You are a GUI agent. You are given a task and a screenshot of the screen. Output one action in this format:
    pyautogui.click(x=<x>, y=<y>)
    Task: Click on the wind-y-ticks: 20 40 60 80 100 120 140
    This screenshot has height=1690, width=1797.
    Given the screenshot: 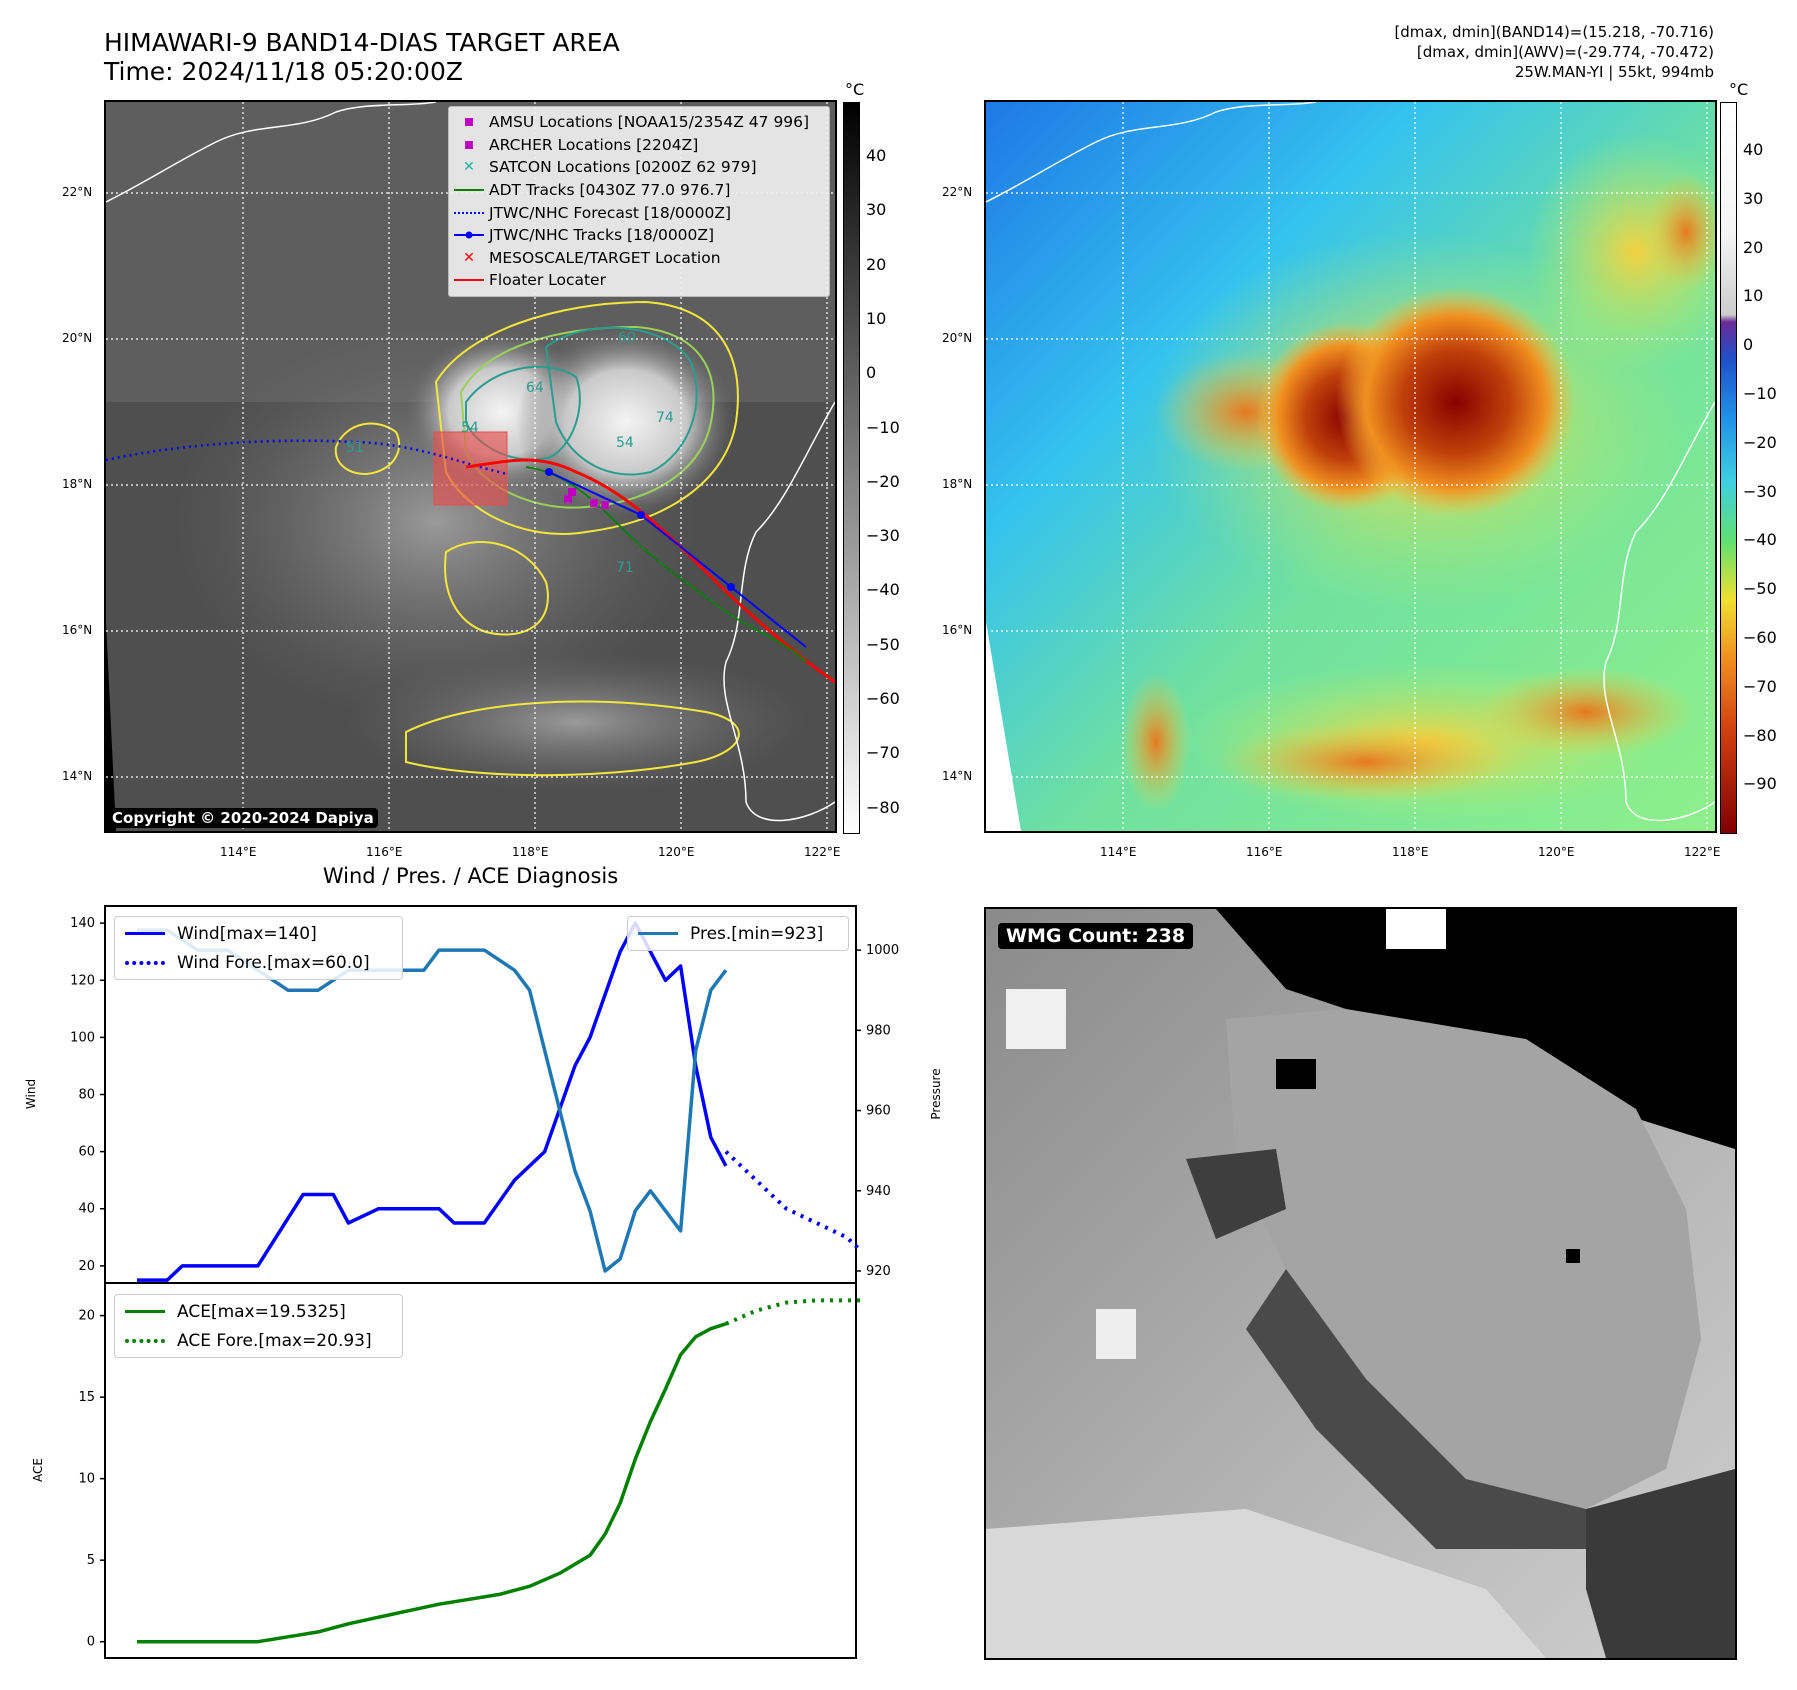 What is the action you would take?
    pyautogui.click(x=87, y=1095)
    